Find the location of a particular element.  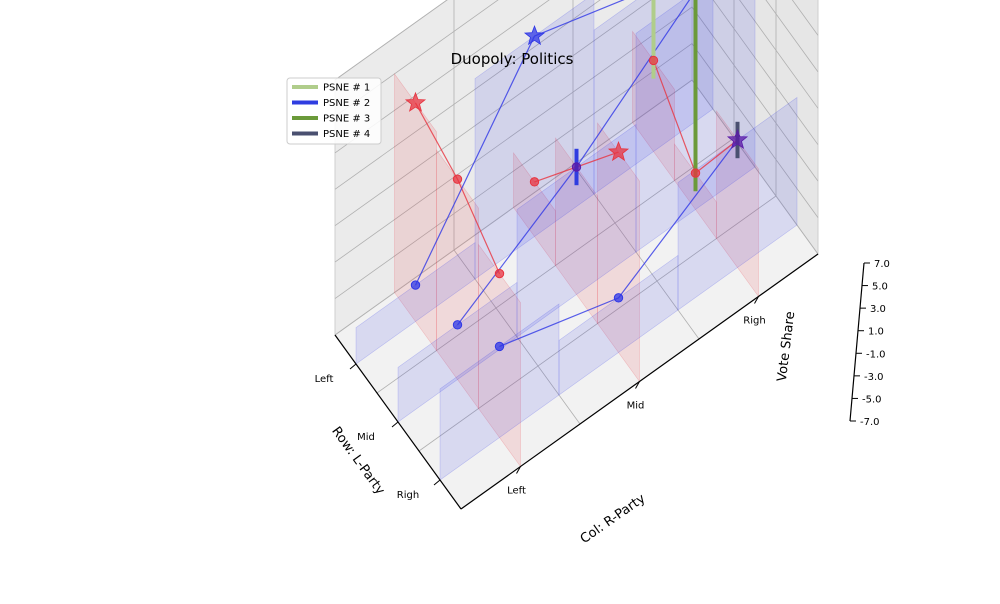

legend-label: PSNE # 3 is located at coordinates (346, 119).